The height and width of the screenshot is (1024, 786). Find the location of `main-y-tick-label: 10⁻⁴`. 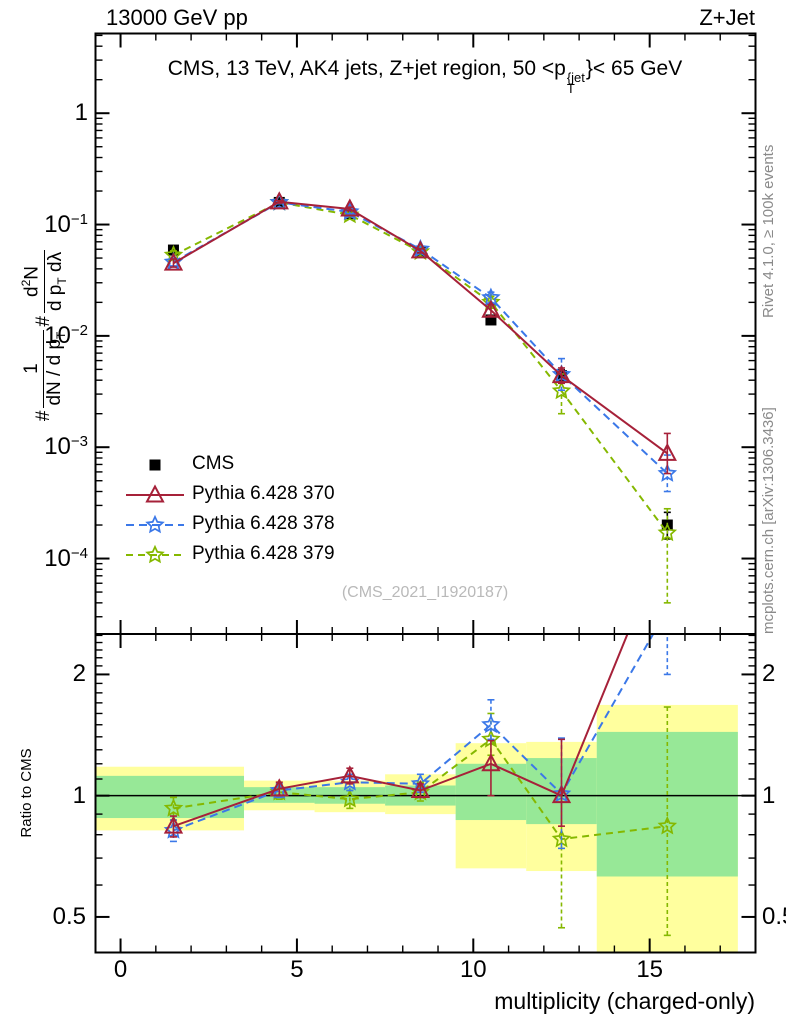

main-y-tick-label: 10⁻⁴ is located at coordinates (66, 558).